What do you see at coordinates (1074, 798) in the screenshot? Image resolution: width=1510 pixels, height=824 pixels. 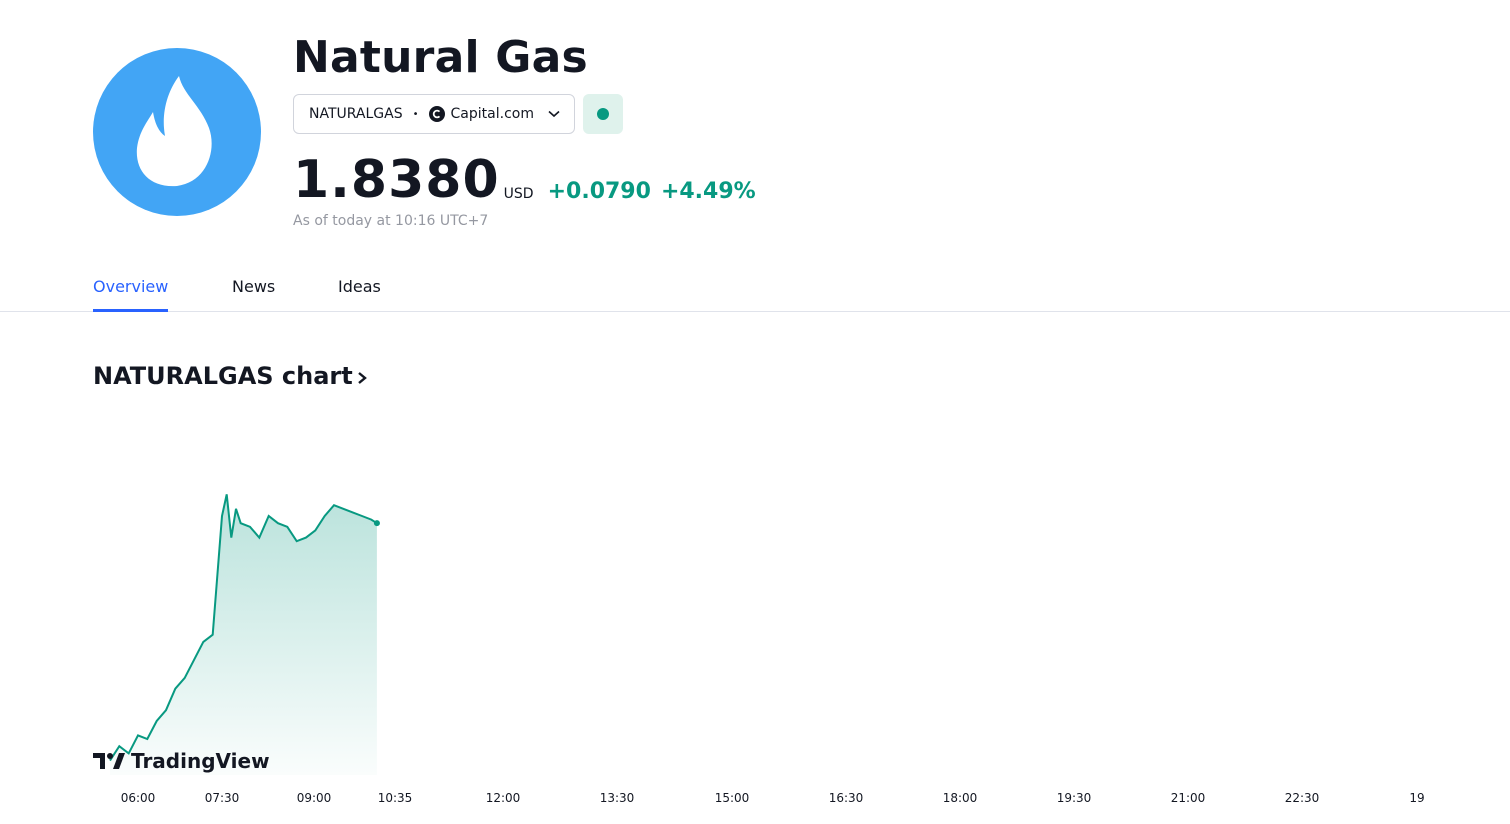 I see `x-tick-label: 19:30` at bounding box center [1074, 798].